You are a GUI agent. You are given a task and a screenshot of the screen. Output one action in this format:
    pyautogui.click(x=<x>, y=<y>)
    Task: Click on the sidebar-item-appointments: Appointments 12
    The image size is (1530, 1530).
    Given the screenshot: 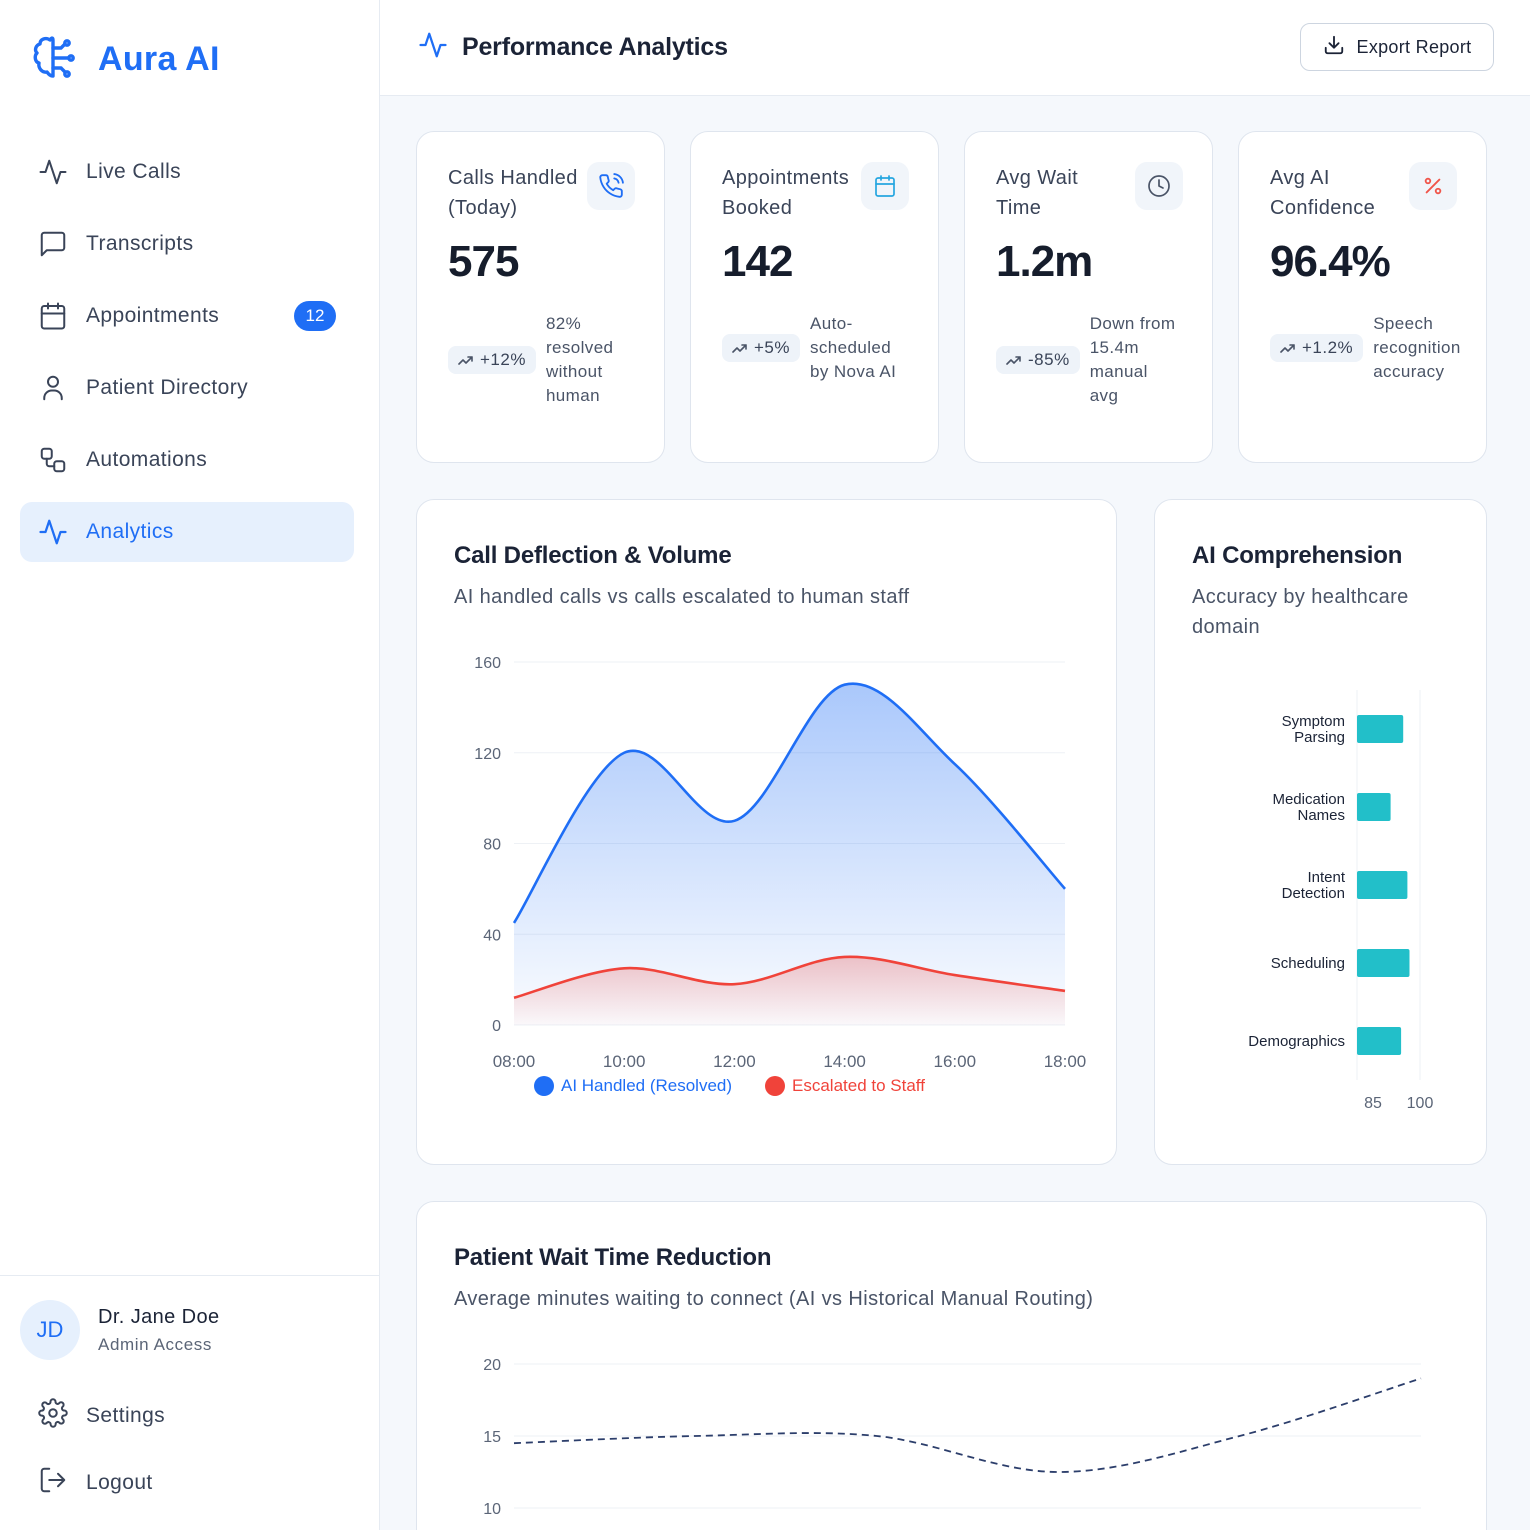 What is the action you would take?
    pyautogui.click(x=187, y=316)
    